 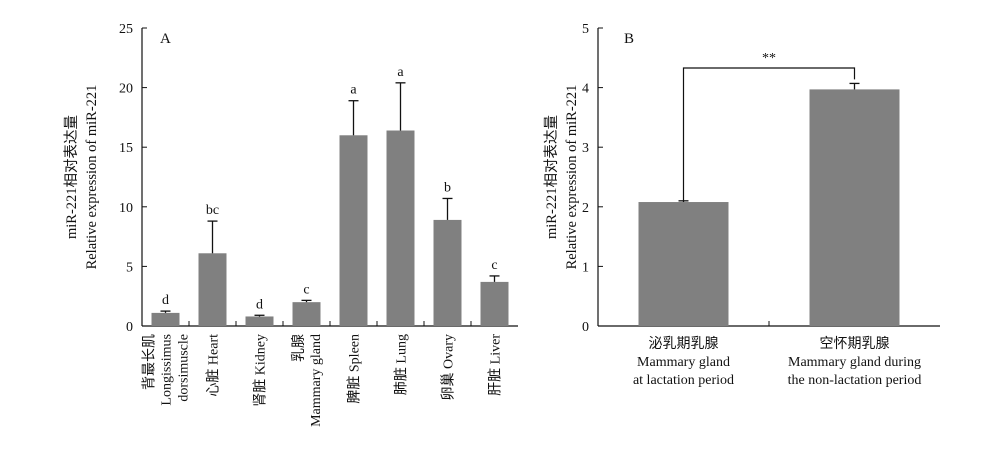 What do you see at coordinates (585, 29) in the screenshot?
I see `panel-b-y-tick-label: 5` at bounding box center [585, 29].